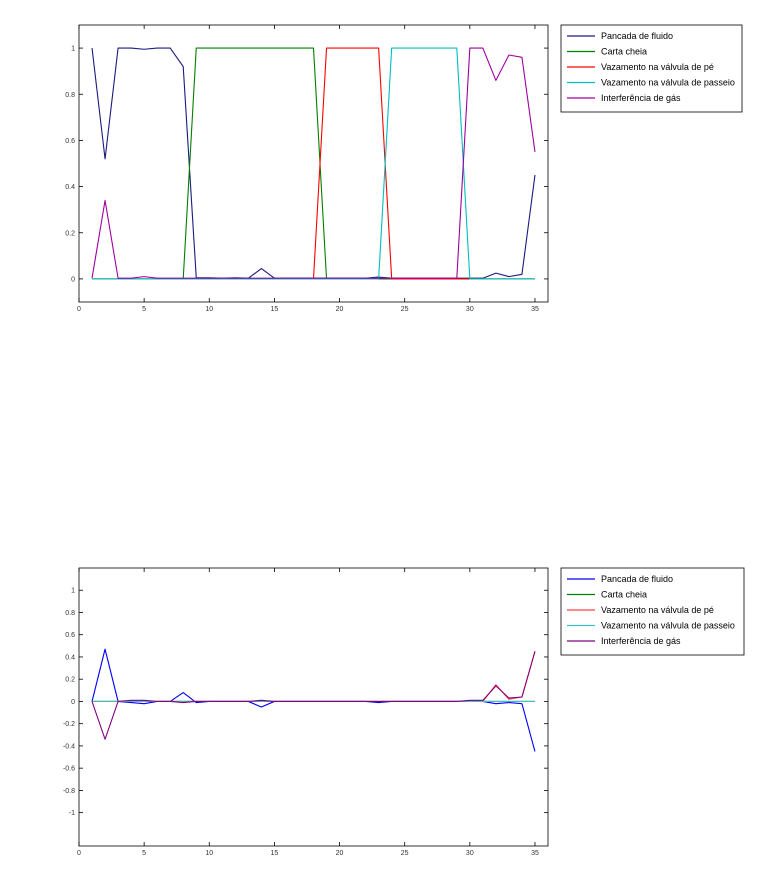  What do you see at coordinates (69, 791) in the screenshot?
I see `y-tick-label: -0.8` at bounding box center [69, 791].